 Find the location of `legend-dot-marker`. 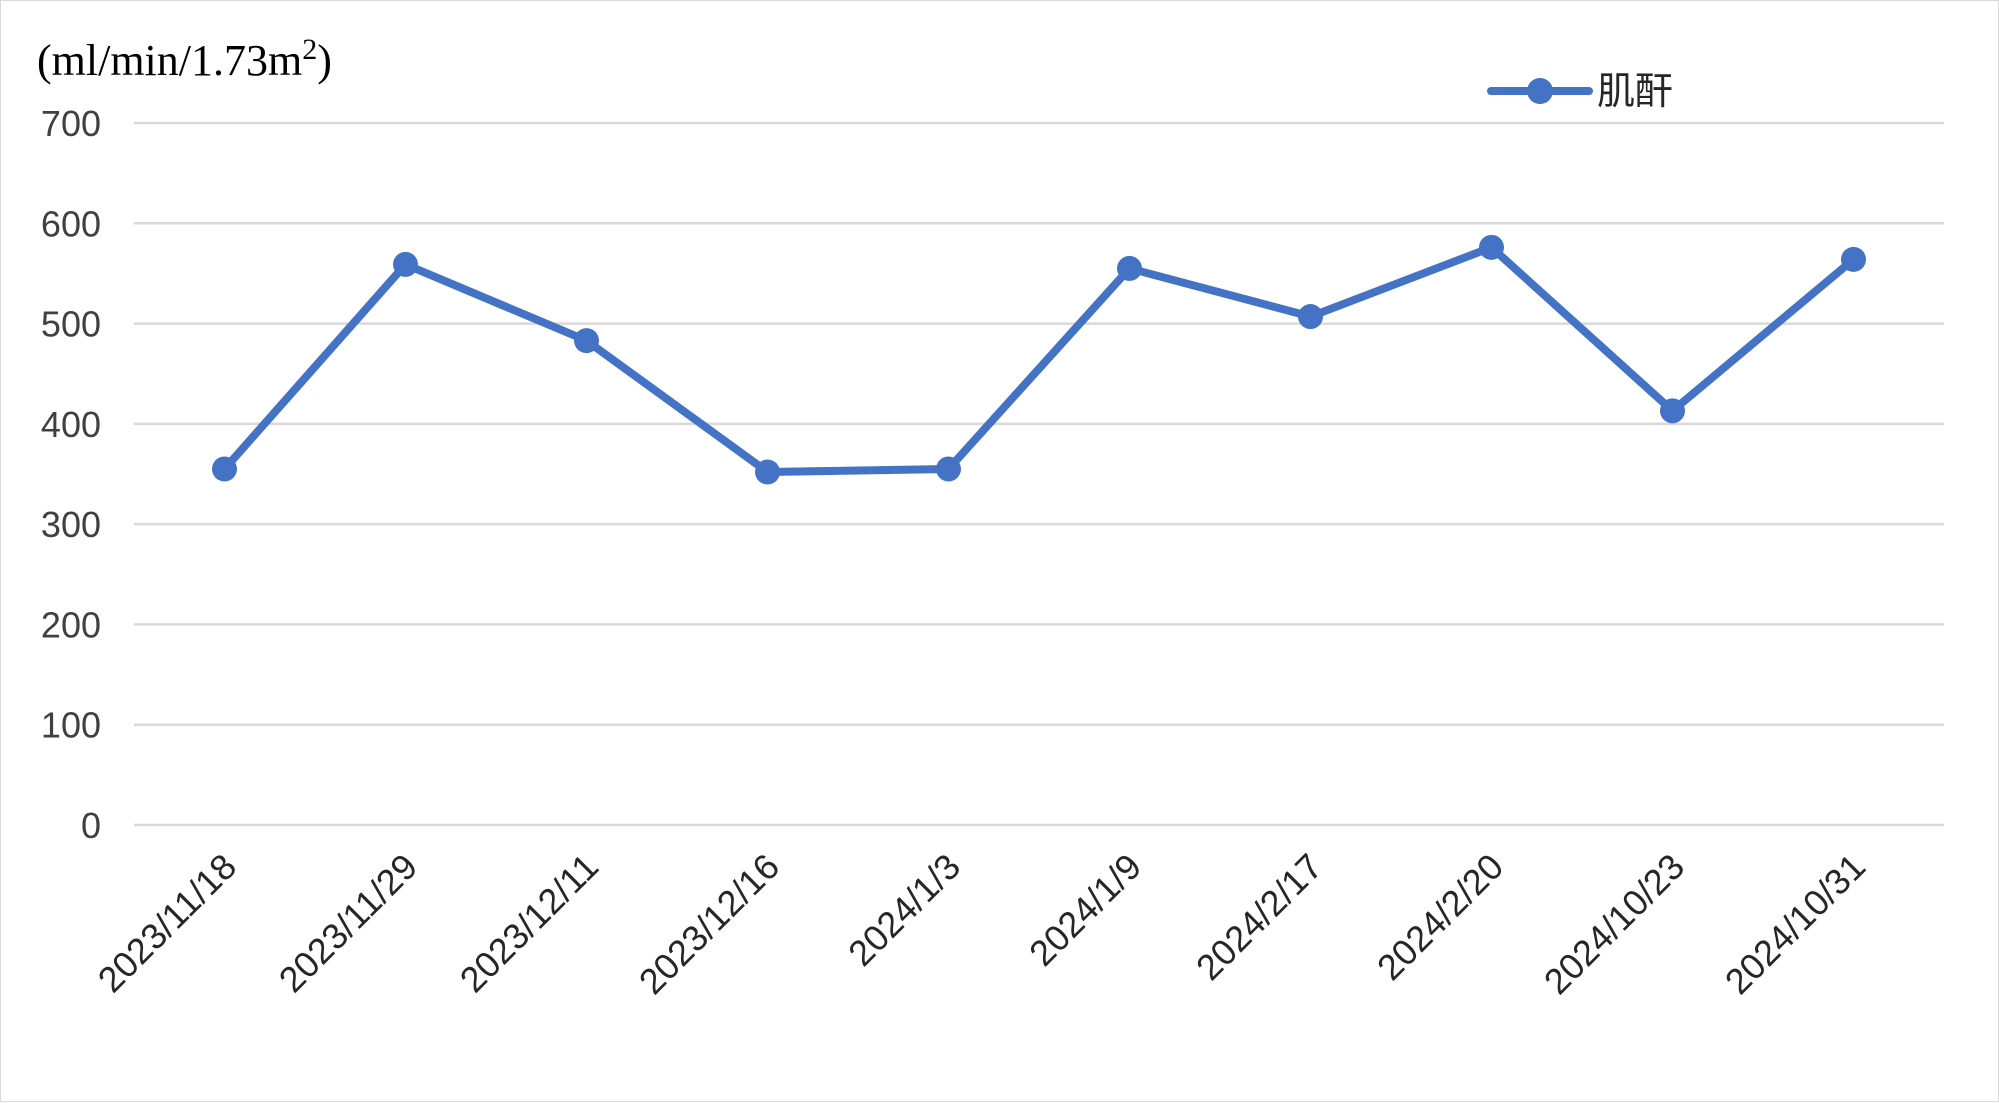

legend-dot-marker is located at coordinates (1540, 91).